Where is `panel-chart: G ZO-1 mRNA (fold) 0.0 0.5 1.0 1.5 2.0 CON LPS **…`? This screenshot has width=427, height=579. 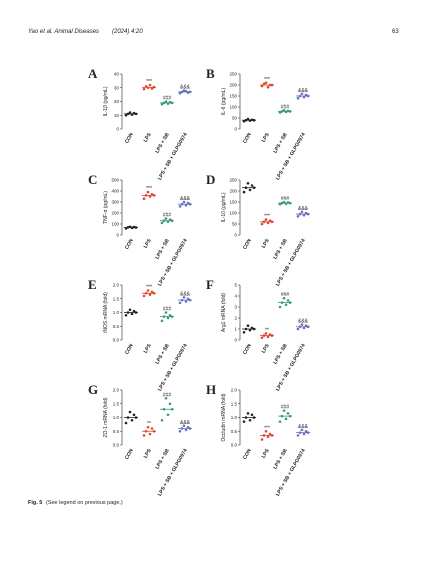 panel-chart: G ZO-1 mRNA (fold) 0.0 0.5 1.0 1.5 2.0 CON LPS **… is located at coordinates (140, 439).